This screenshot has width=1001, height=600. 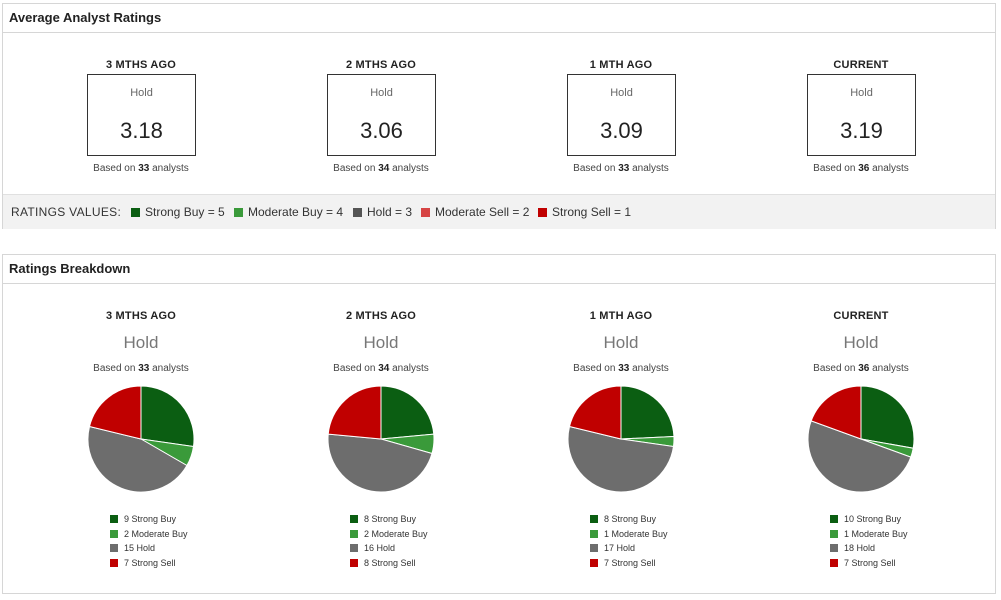 I want to click on value-moderate-sell: Moderate Sell = 2, so click(x=475, y=212).